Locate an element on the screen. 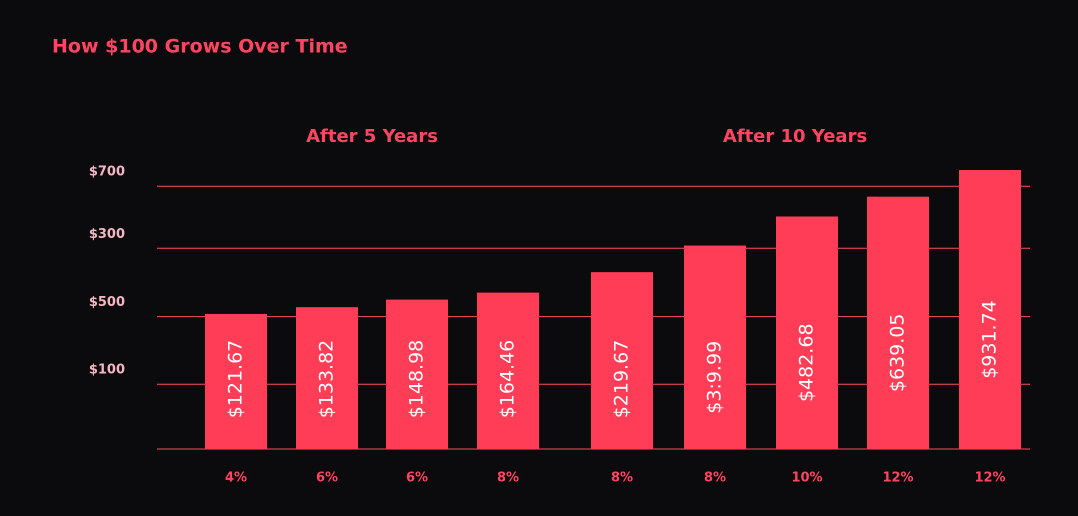  value-label: $148.98 is located at coordinates (417, 379).